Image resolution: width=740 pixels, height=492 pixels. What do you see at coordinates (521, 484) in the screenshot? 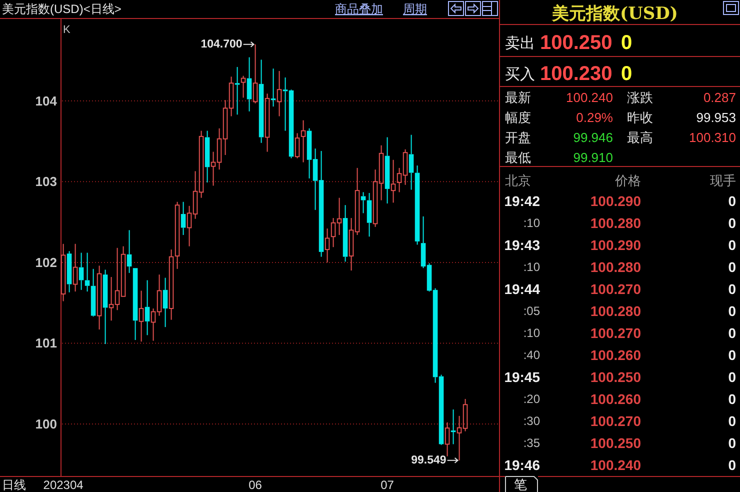
I see `tab: 笔` at bounding box center [521, 484].